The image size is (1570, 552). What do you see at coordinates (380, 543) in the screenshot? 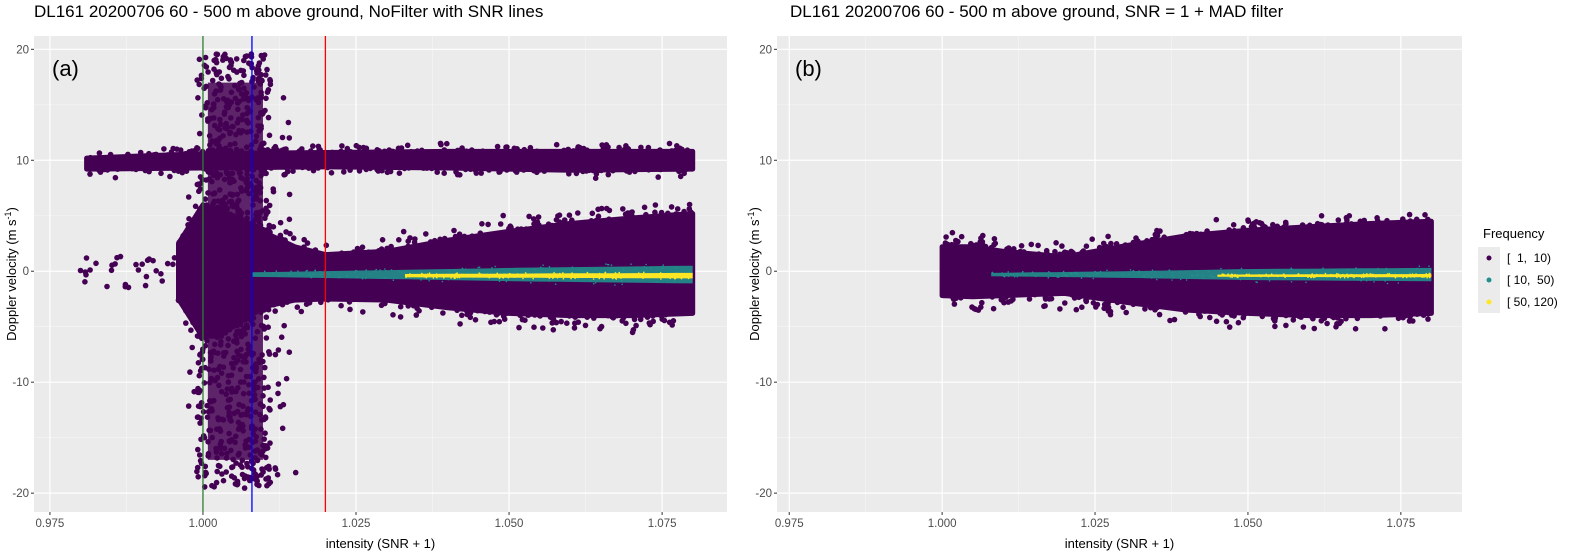
I see `x-axis-label: intensity (SNR + 1)` at bounding box center [380, 543].